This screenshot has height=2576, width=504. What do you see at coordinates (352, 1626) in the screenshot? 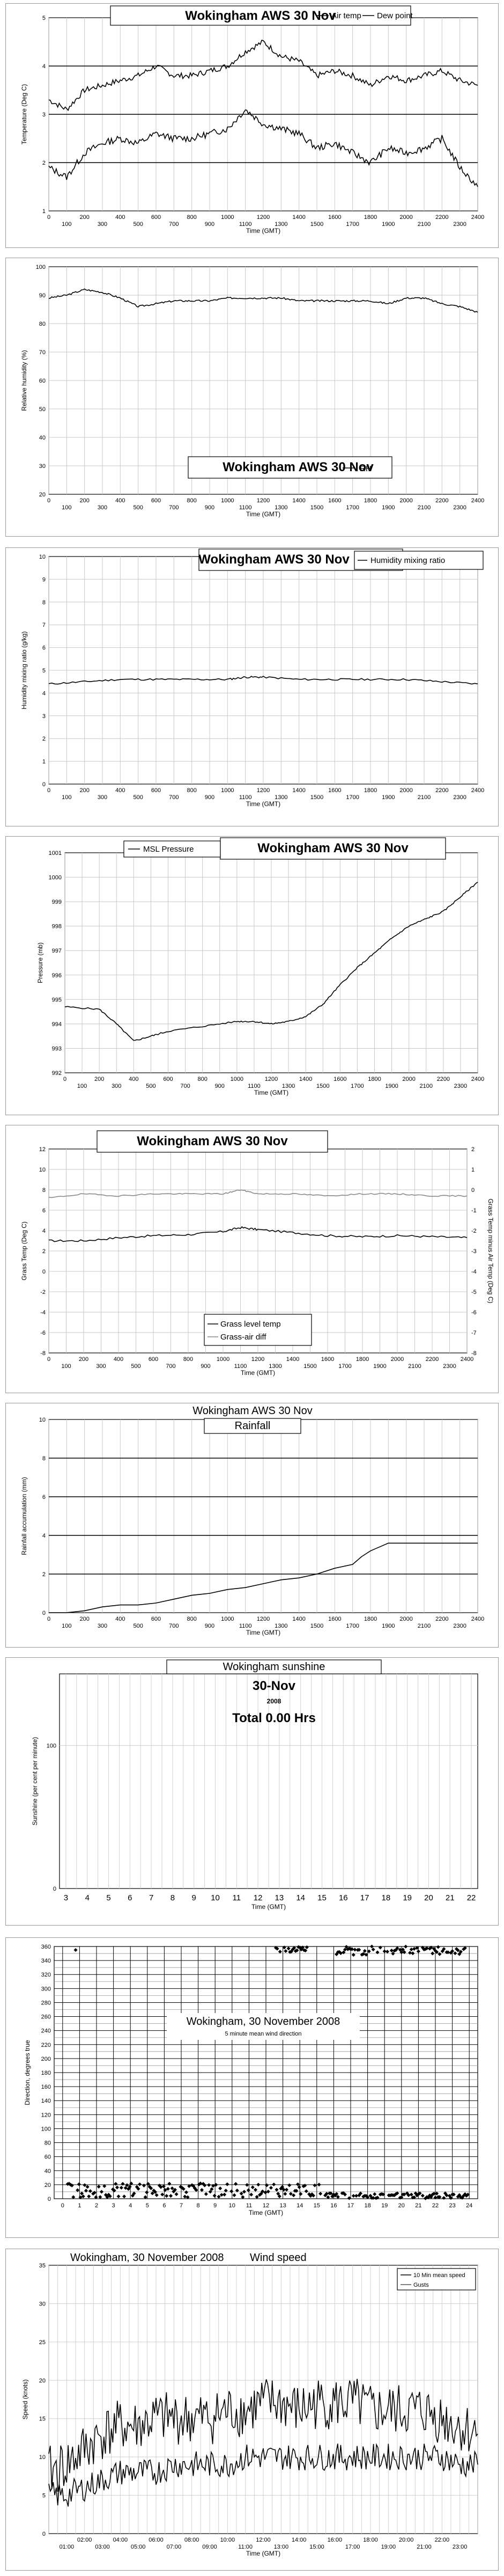
I see `x-tick-label: 1700` at bounding box center [352, 1626].